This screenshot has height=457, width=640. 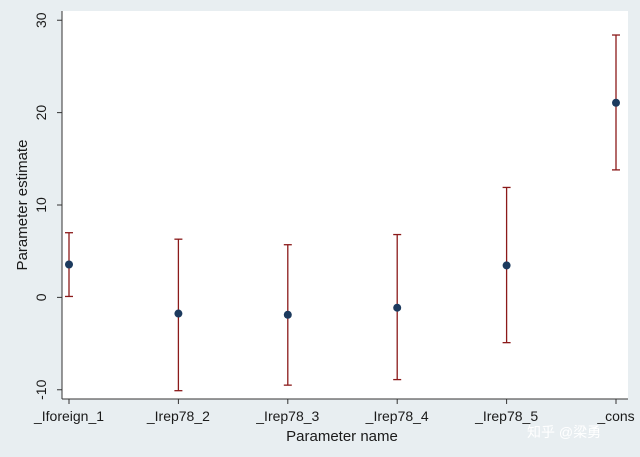 What do you see at coordinates (287, 416) in the screenshot?
I see `x-tick-label: _Irep78_3` at bounding box center [287, 416].